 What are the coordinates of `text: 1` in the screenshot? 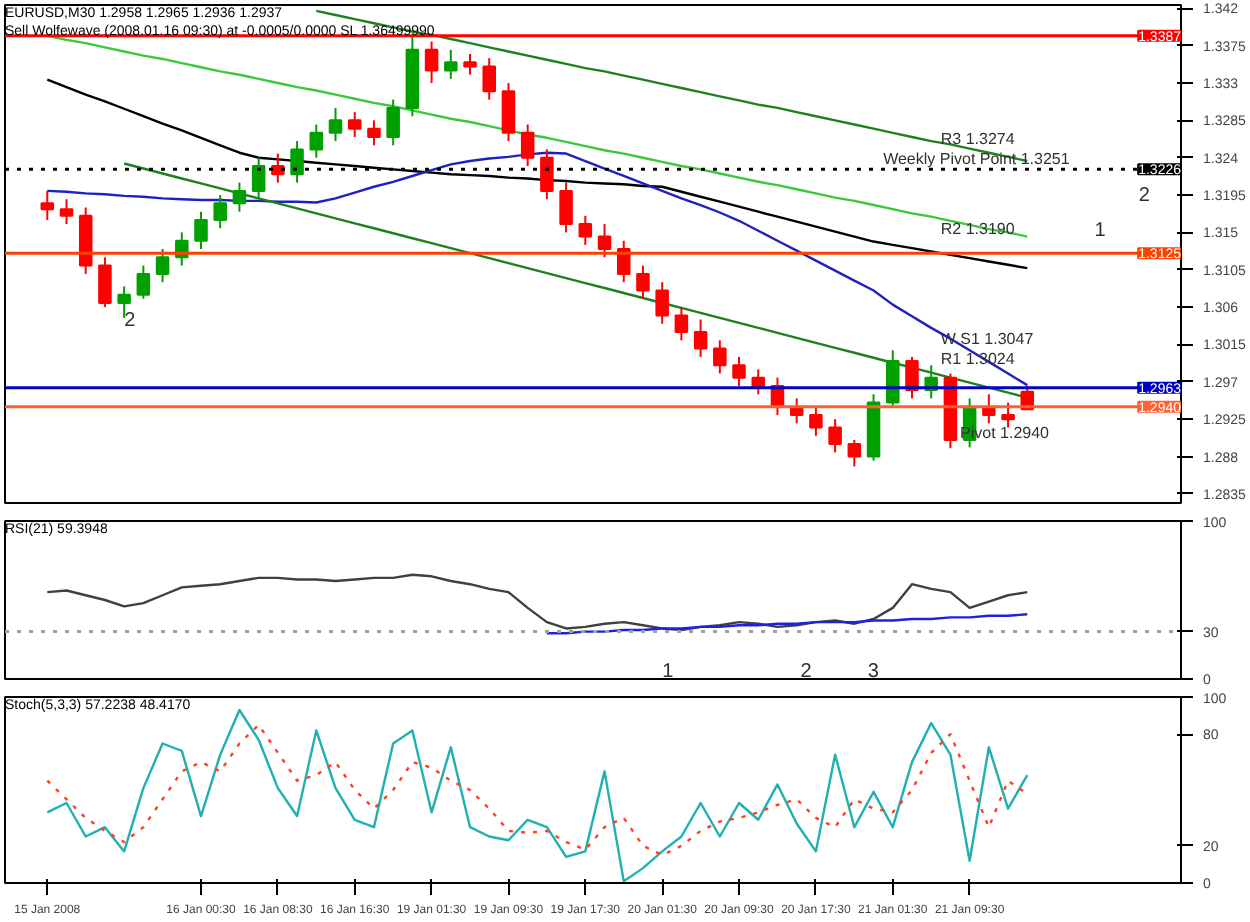 It's located at (1100, 231).